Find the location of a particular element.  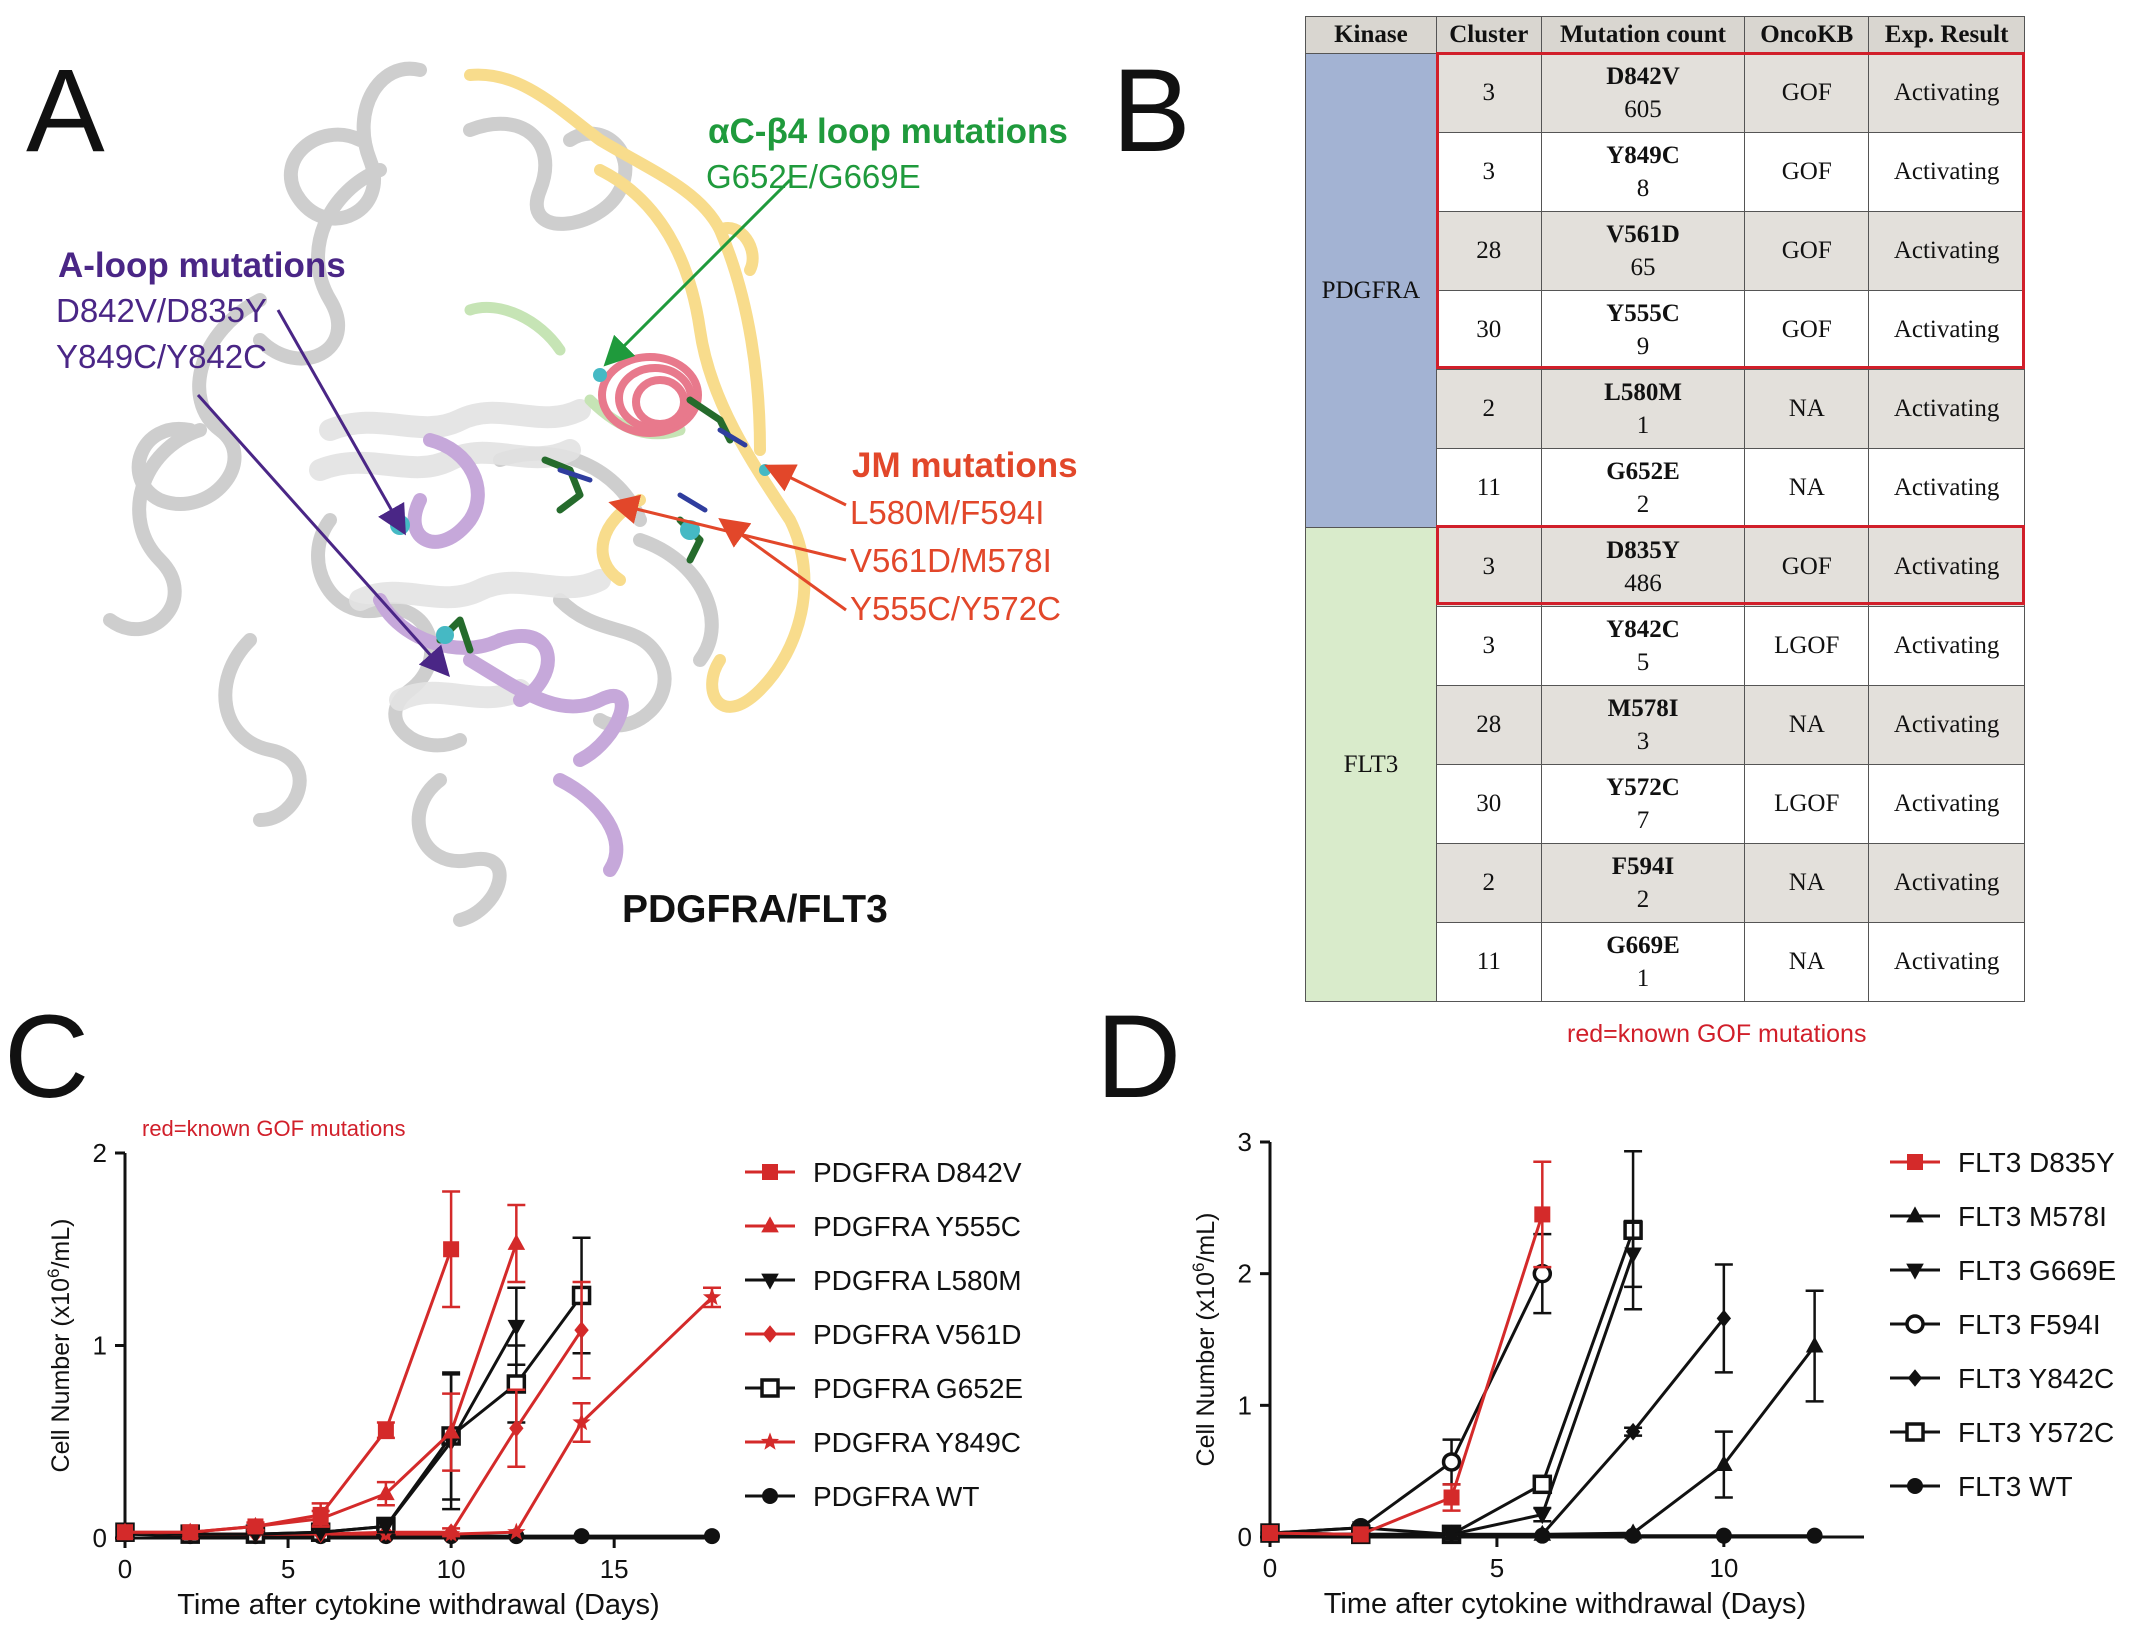

chart-c-x-tick-label: 10 is located at coordinates (451, 1569).